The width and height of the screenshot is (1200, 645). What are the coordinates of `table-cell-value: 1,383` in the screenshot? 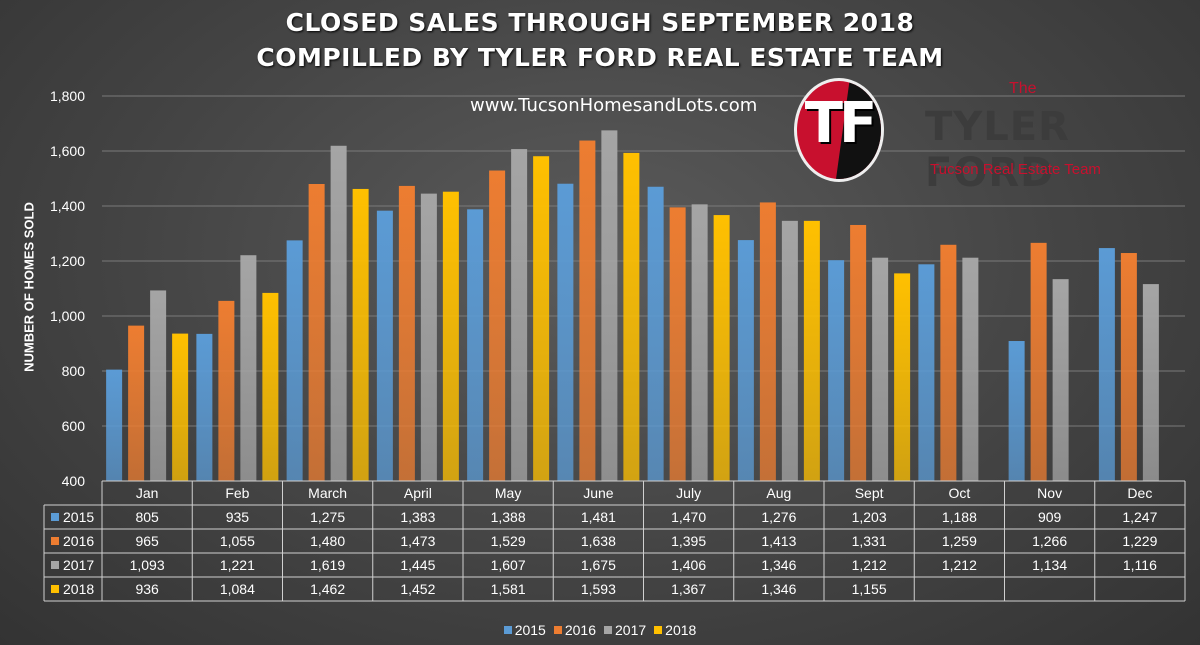 It's located at (417, 517).